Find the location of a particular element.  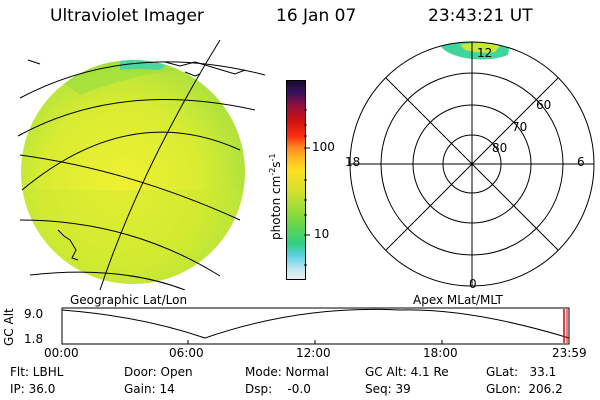

mlt-label-6: 6 is located at coordinates (581, 162).